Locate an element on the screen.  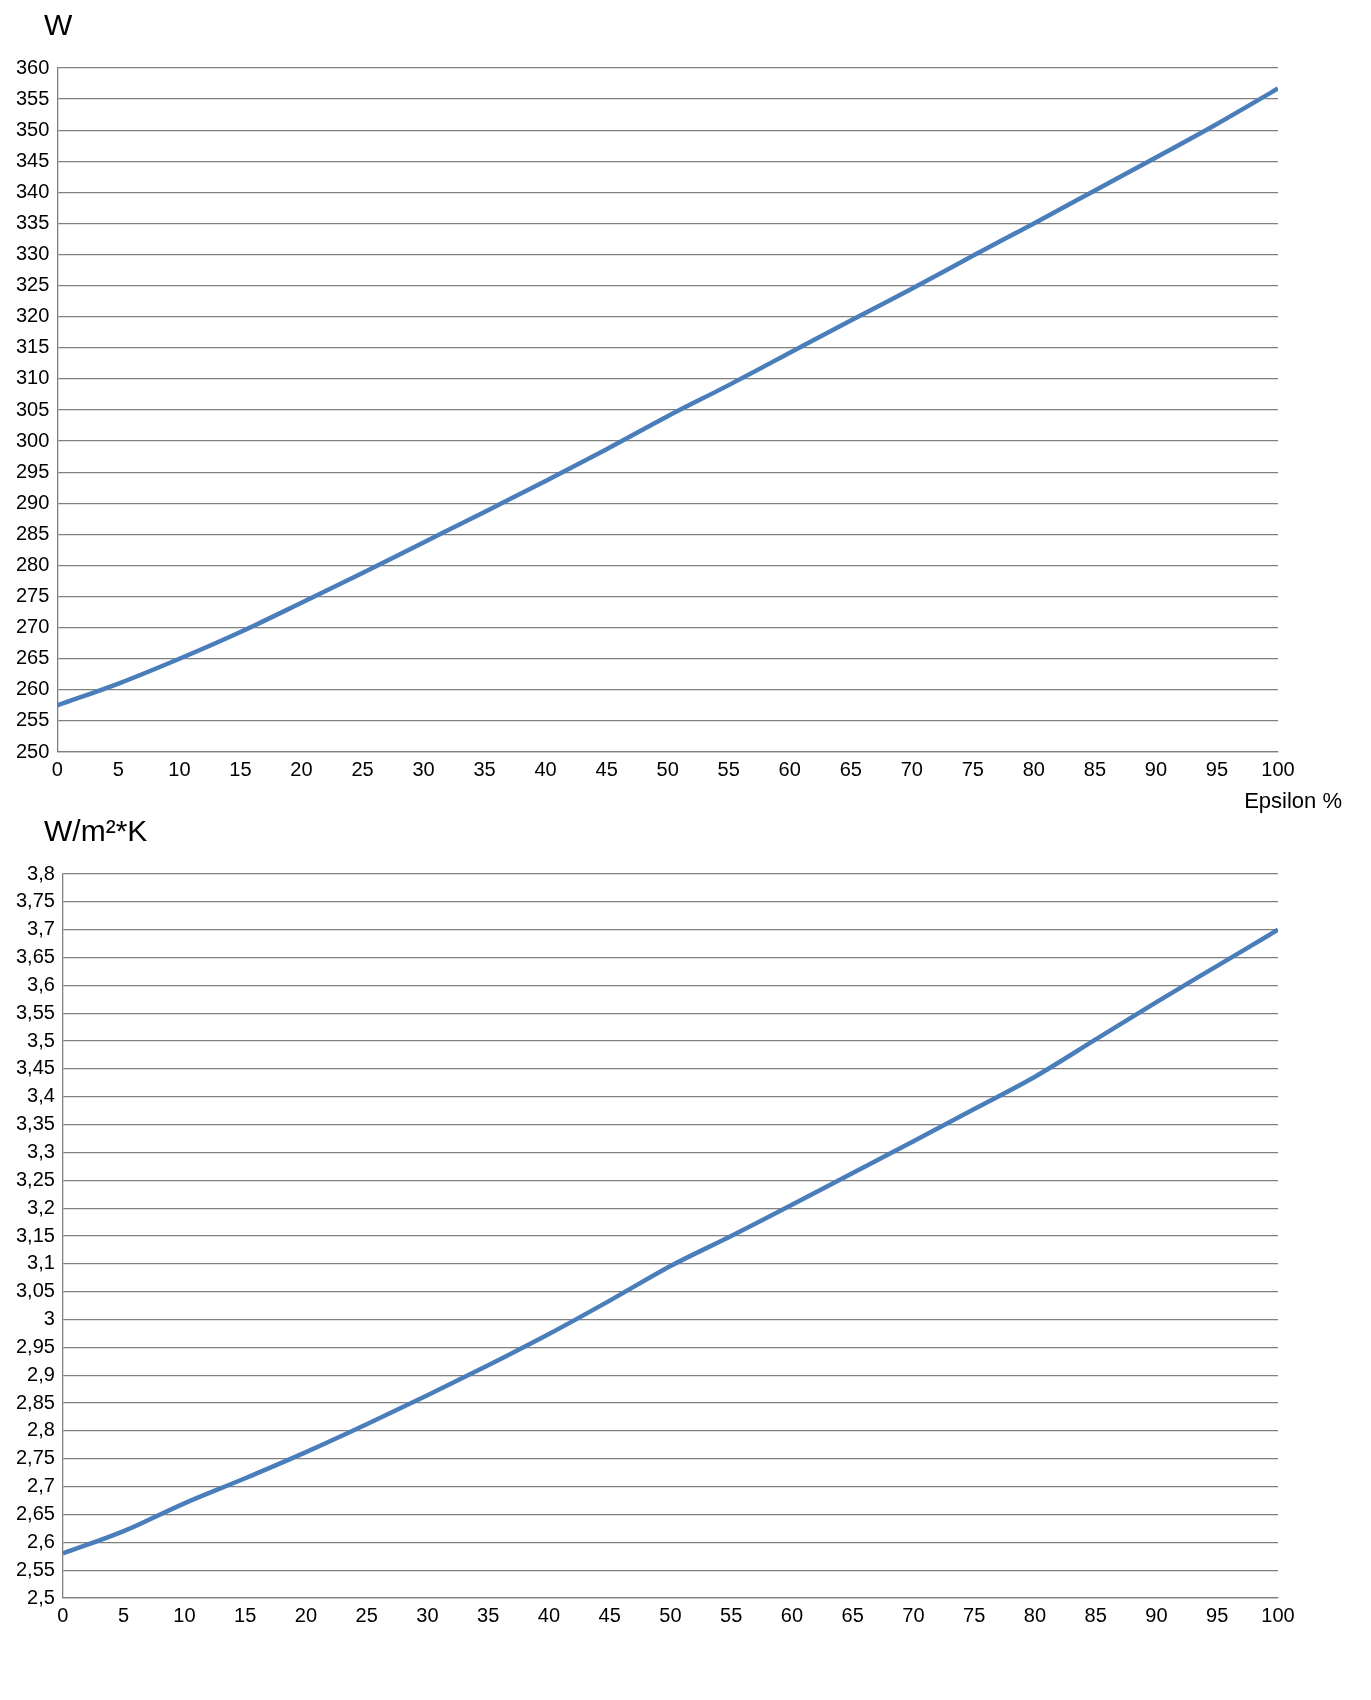
y-tick-label: 2,95 is located at coordinates (35, 1345).